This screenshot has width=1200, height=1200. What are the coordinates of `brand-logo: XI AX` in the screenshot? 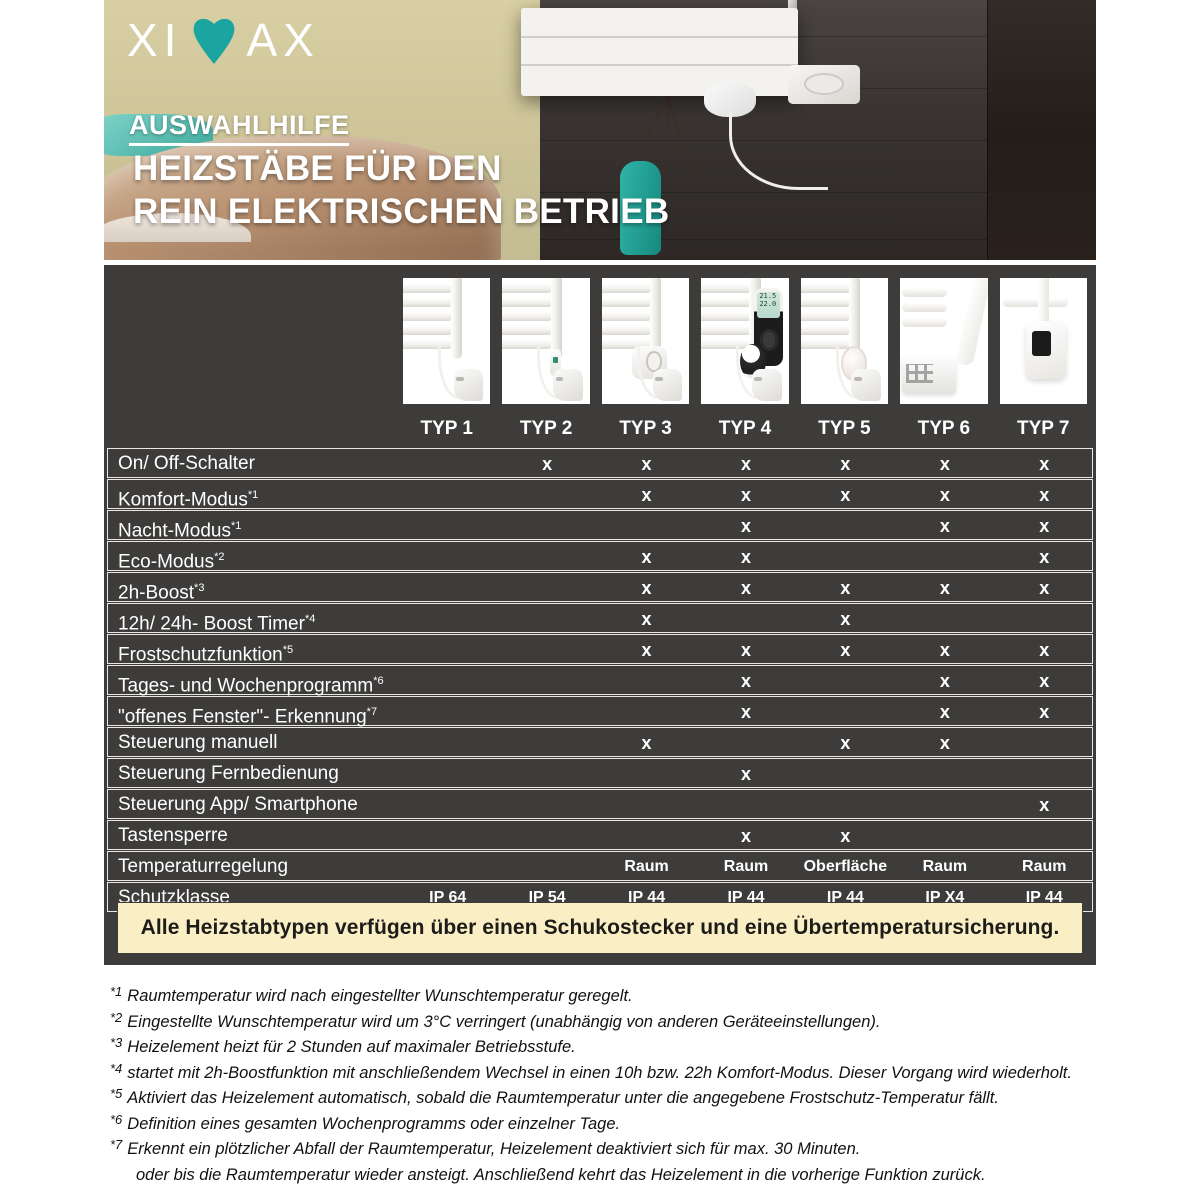 It's located at (223, 40).